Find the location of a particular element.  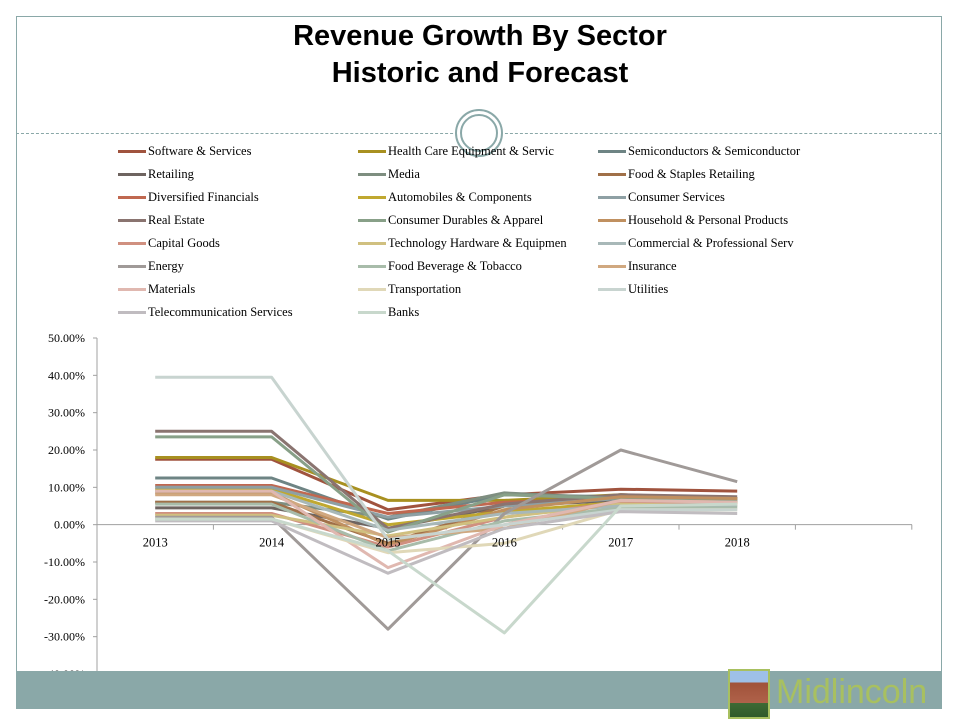

legend-label: Automobiles & Components is located at coordinates (460, 197).